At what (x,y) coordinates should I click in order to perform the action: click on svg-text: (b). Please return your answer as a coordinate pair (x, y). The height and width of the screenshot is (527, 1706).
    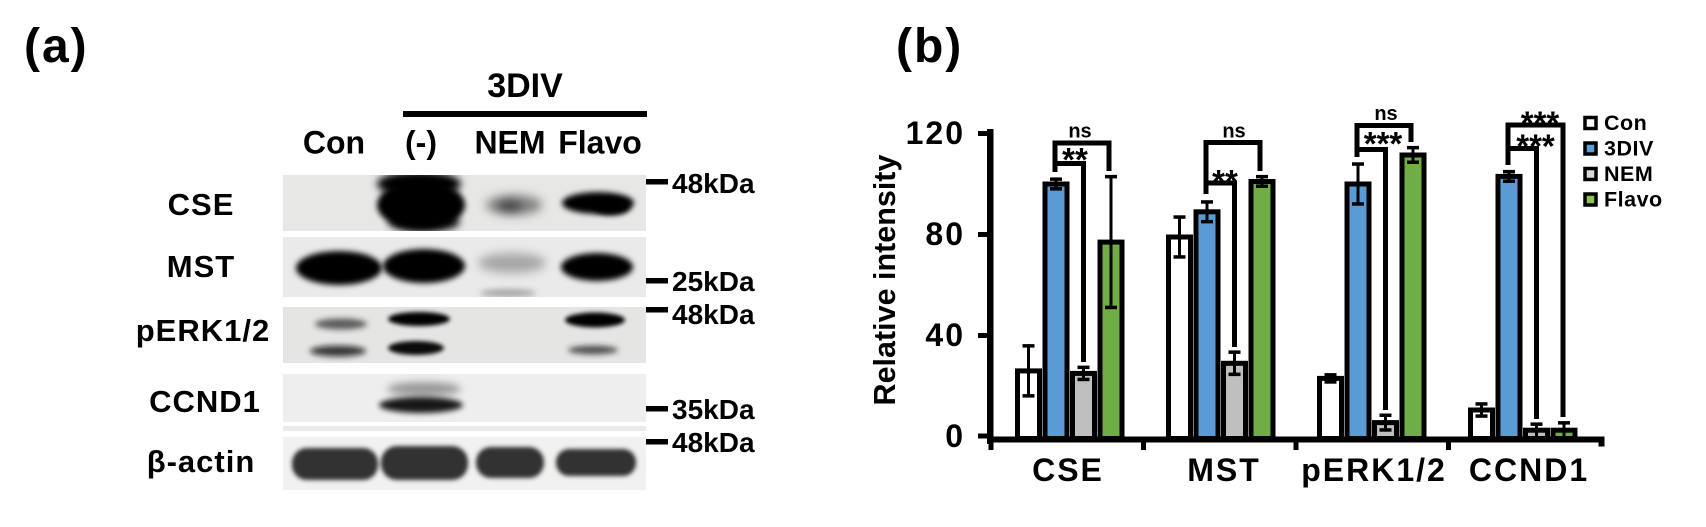
    Looking at the image, I should click on (929, 46).